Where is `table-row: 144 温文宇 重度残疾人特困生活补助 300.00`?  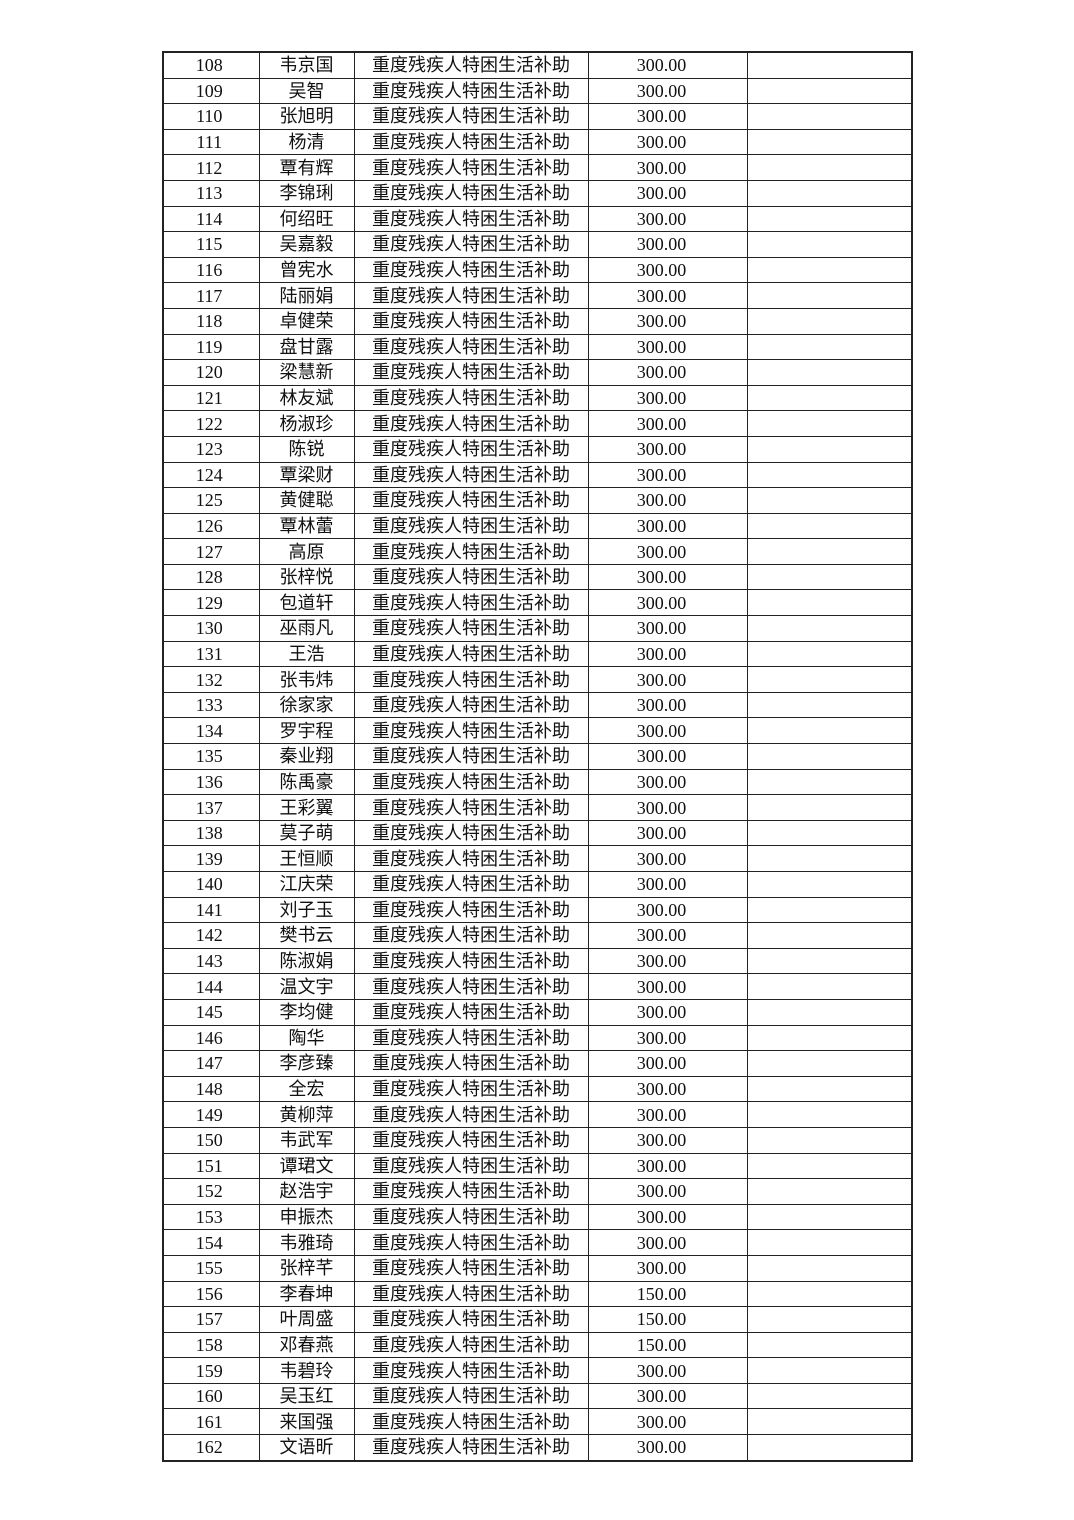
table-row: 144 温文宇 重度残疾人特困生活补助 300.00 is located at coordinates (537, 986).